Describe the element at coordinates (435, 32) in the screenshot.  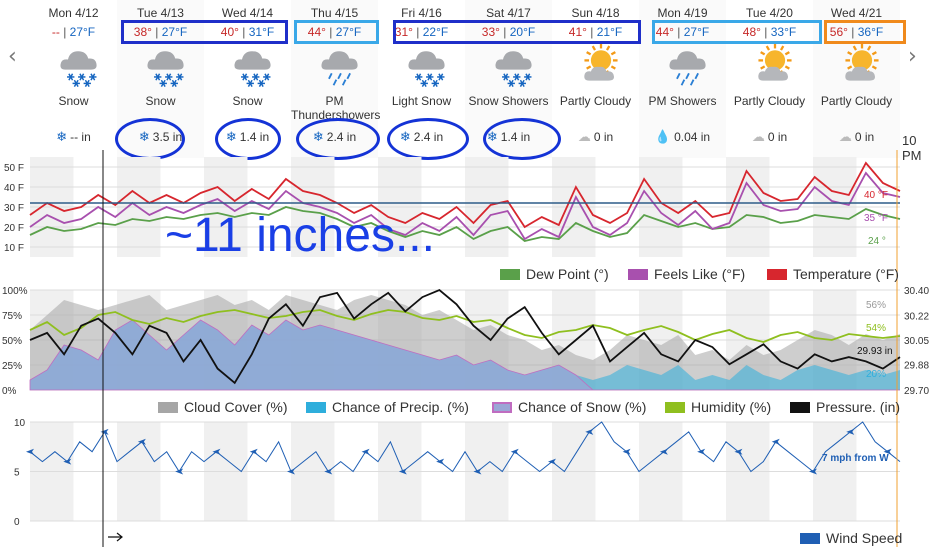
I see `day-low: 22°F` at that location.